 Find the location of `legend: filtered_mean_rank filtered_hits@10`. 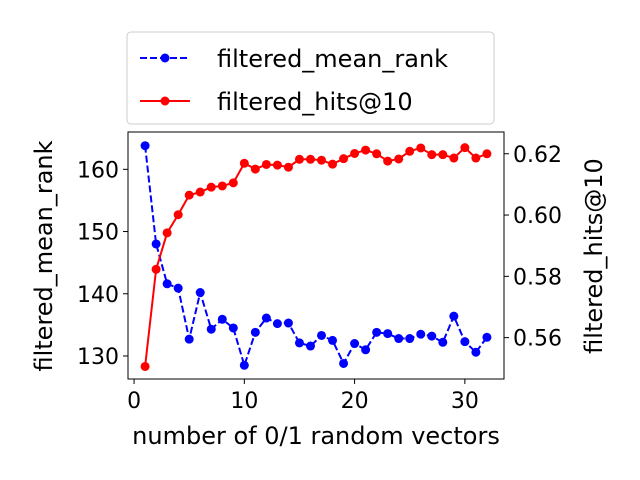

legend: filtered_mean_rank filtered_hits@10 is located at coordinates (310, 78).